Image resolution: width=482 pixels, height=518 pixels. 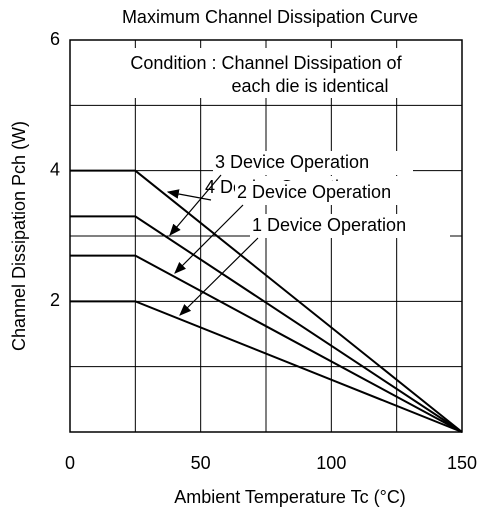 What do you see at coordinates (292, 162) in the screenshot?
I see `legend-label: 3 Device Operation` at bounding box center [292, 162].